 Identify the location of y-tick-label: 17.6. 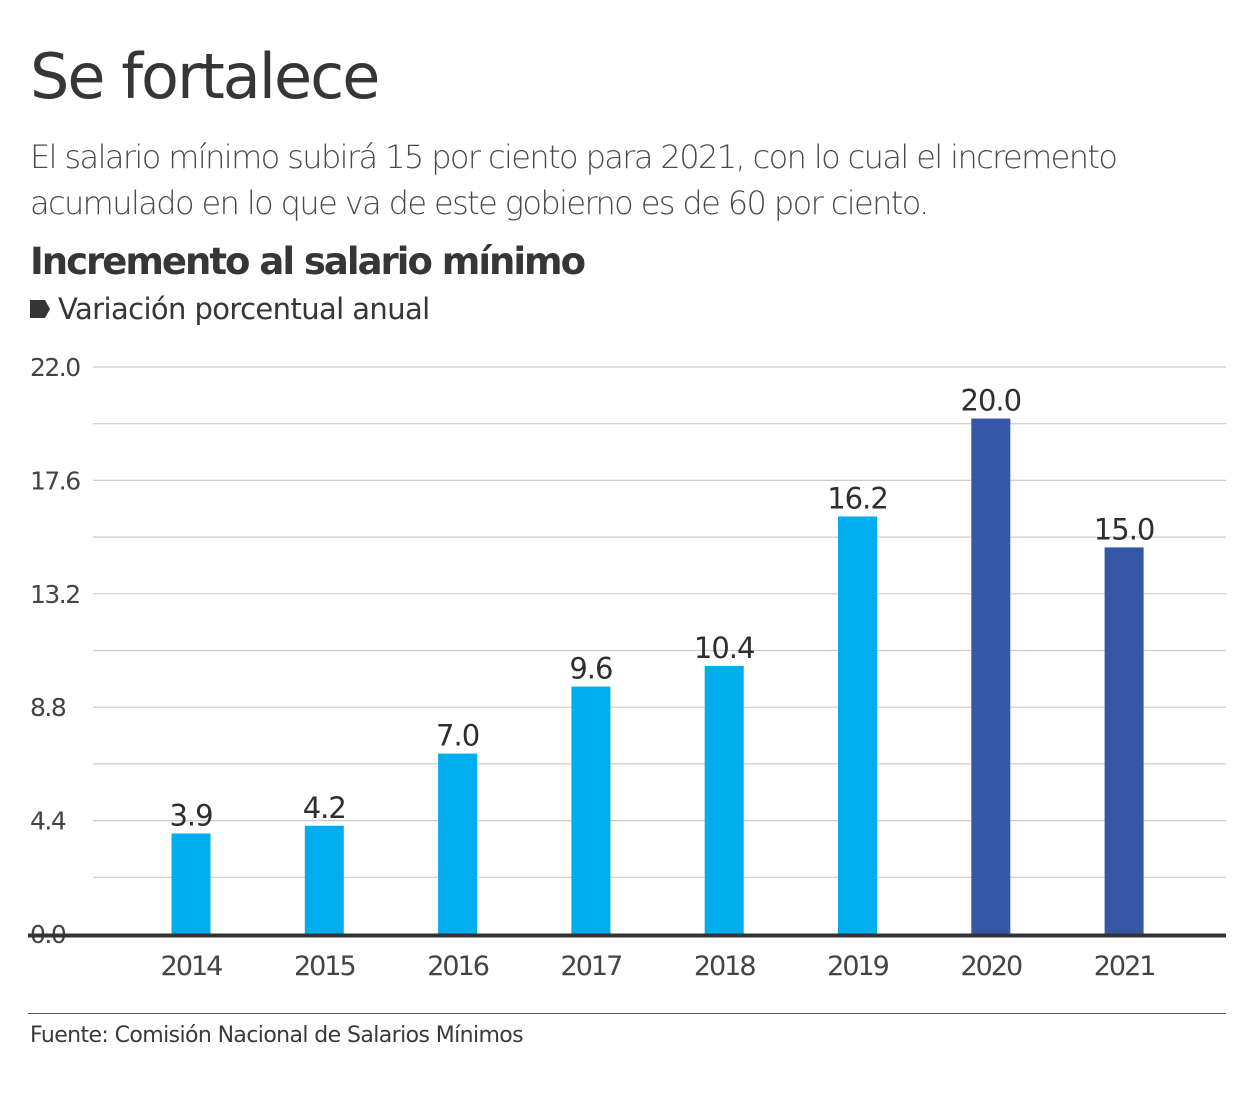
(55, 480).